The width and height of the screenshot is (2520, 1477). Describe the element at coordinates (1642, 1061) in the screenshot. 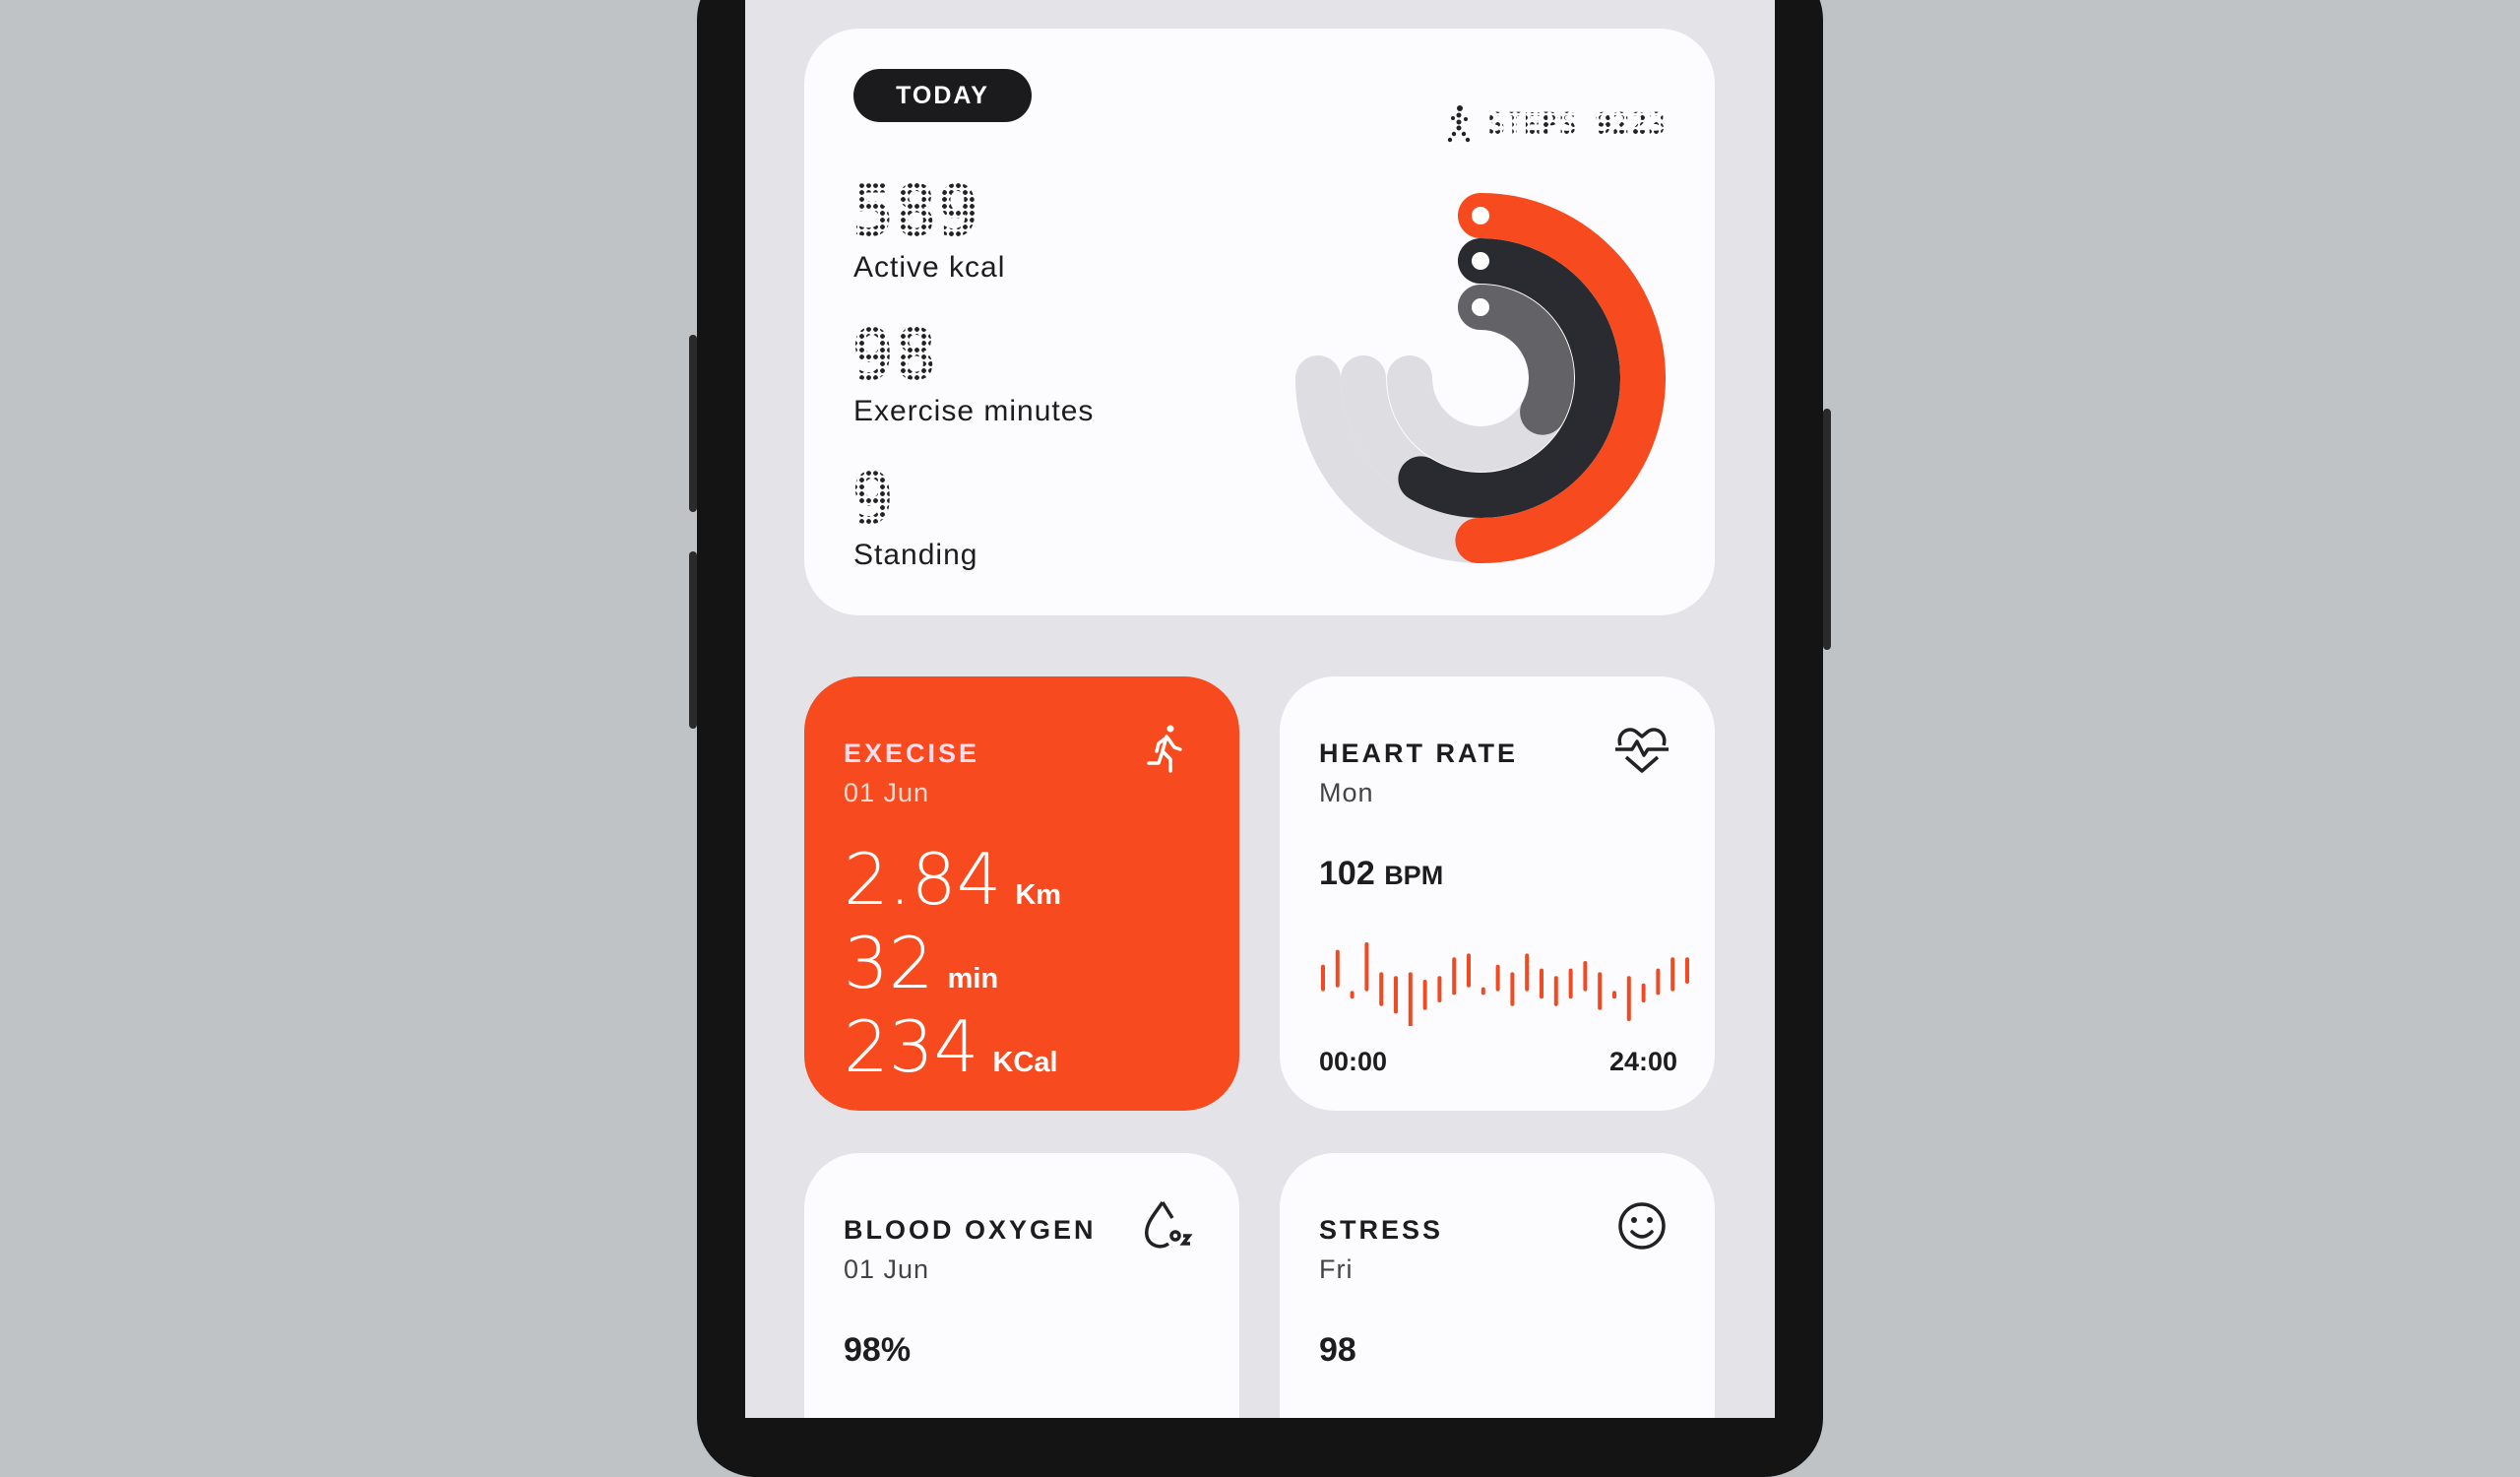

I see `chart-end-time: 24:00` at that location.